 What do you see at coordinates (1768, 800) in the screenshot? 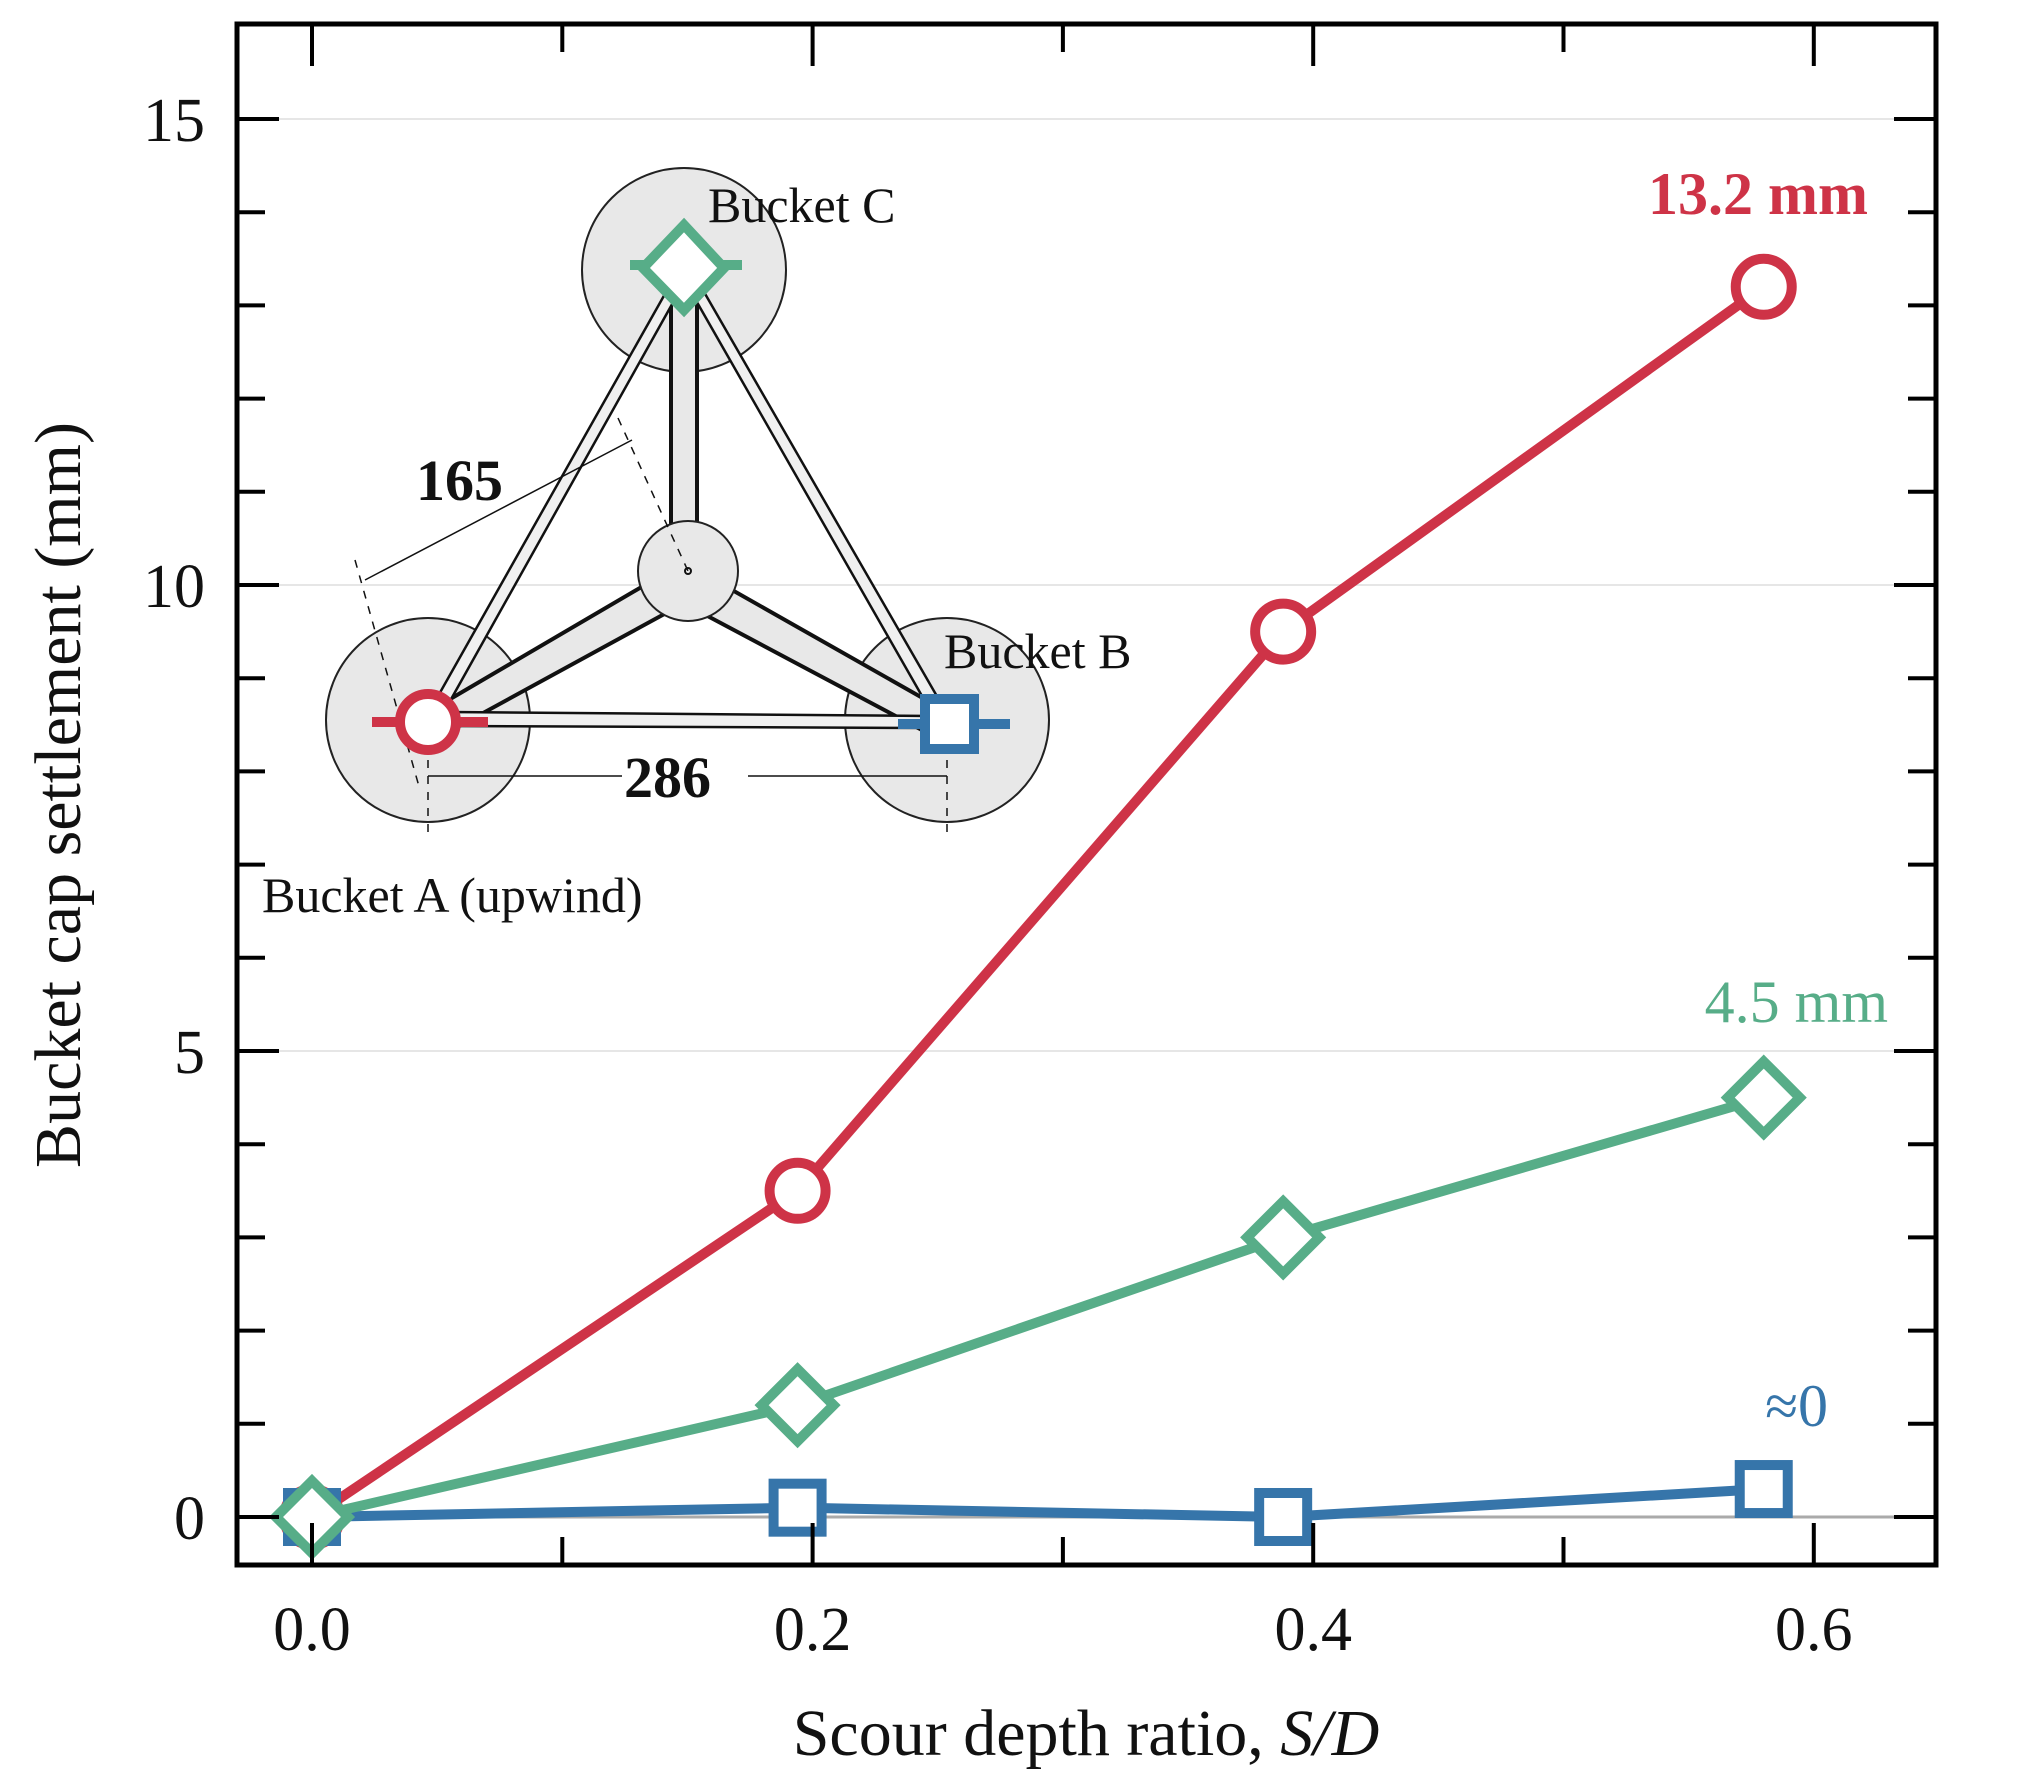
I see `annotations: 13.2 mm 4.5 mm ≈0` at bounding box center [1768, 800].